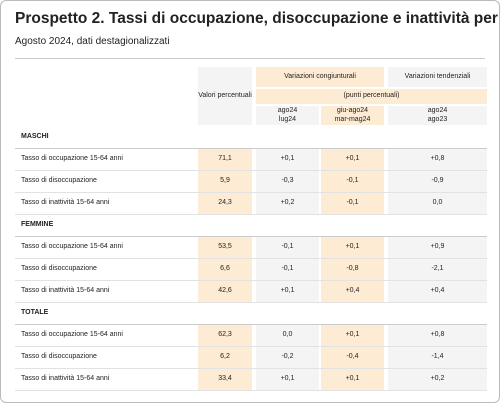  What do you see at coordinates (250, 58) in the screenshot?
I see `separator` at bounding box center [250, 58].